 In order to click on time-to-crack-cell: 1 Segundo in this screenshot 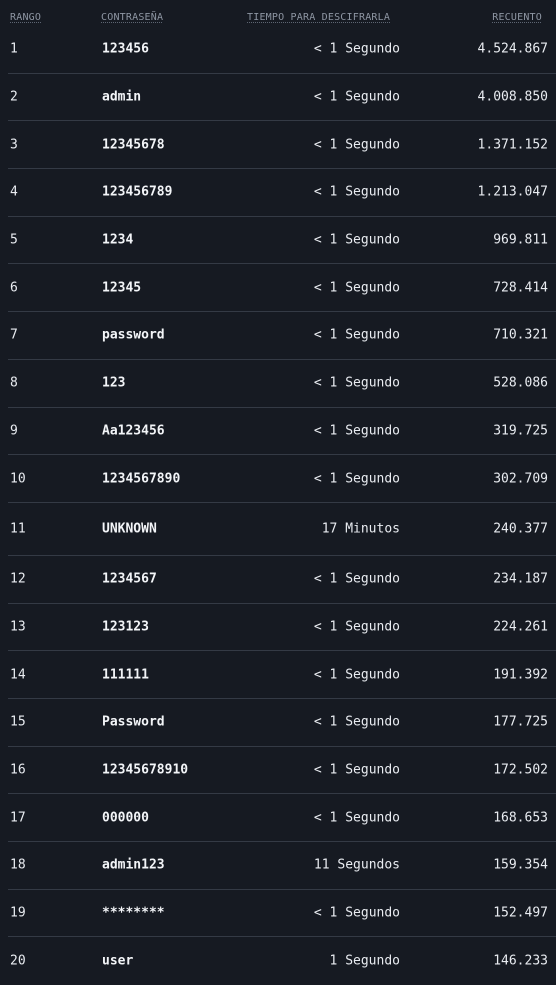, I will do `click(364, 961)`.